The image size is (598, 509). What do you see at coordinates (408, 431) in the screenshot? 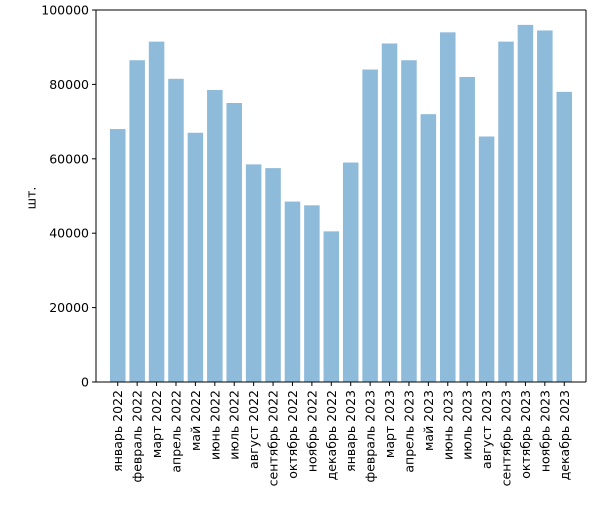
I see `x-tick-label: апрель 2023` at bounding box center [408, 431].